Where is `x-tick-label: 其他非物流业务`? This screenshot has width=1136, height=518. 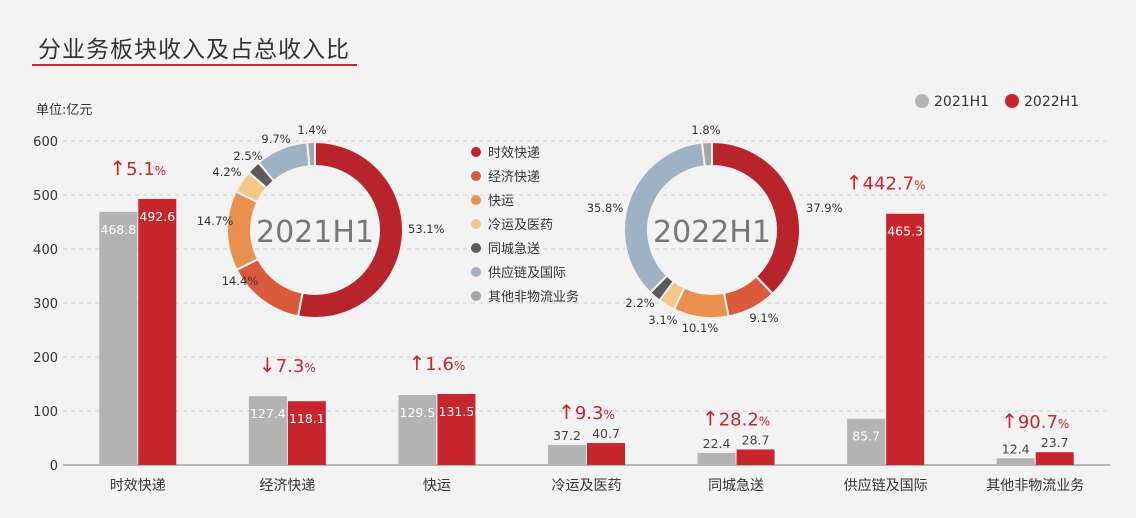
x-tick-label: 其他非物流业务 is located at coordinates (1035, 486).